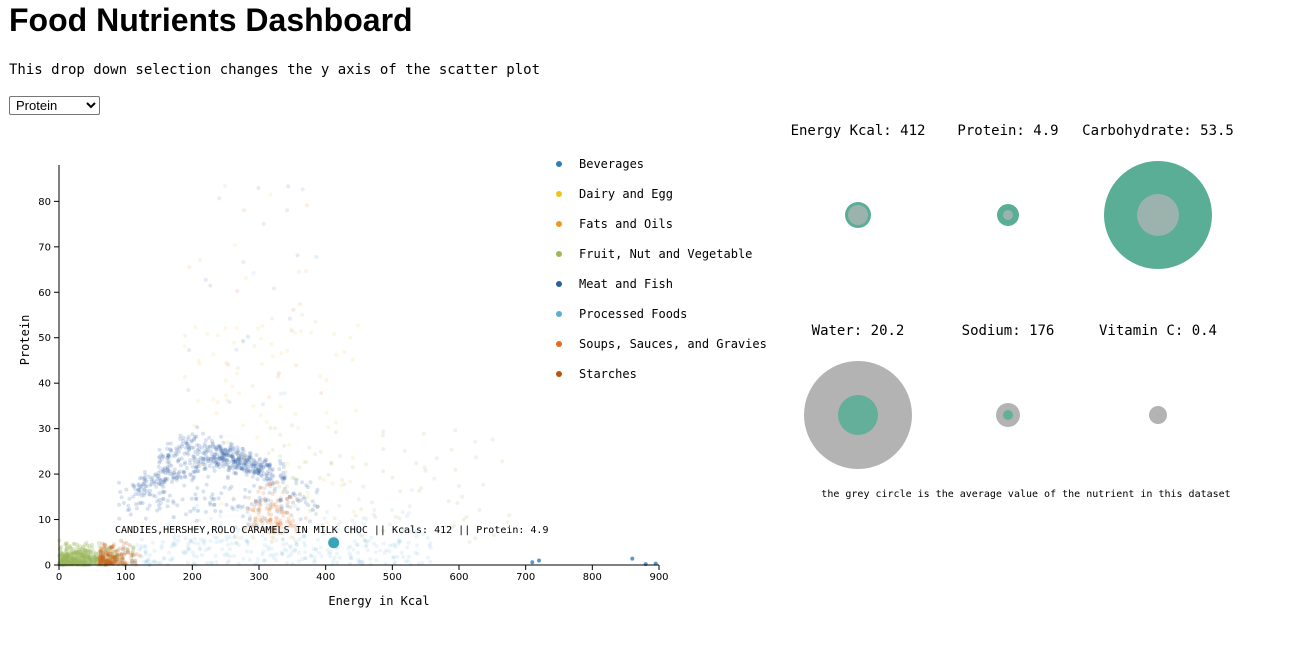 The height and width of the screenshot is (662, 1292). I want to click on legend-item: Meat and Fish, so click(614, 284).